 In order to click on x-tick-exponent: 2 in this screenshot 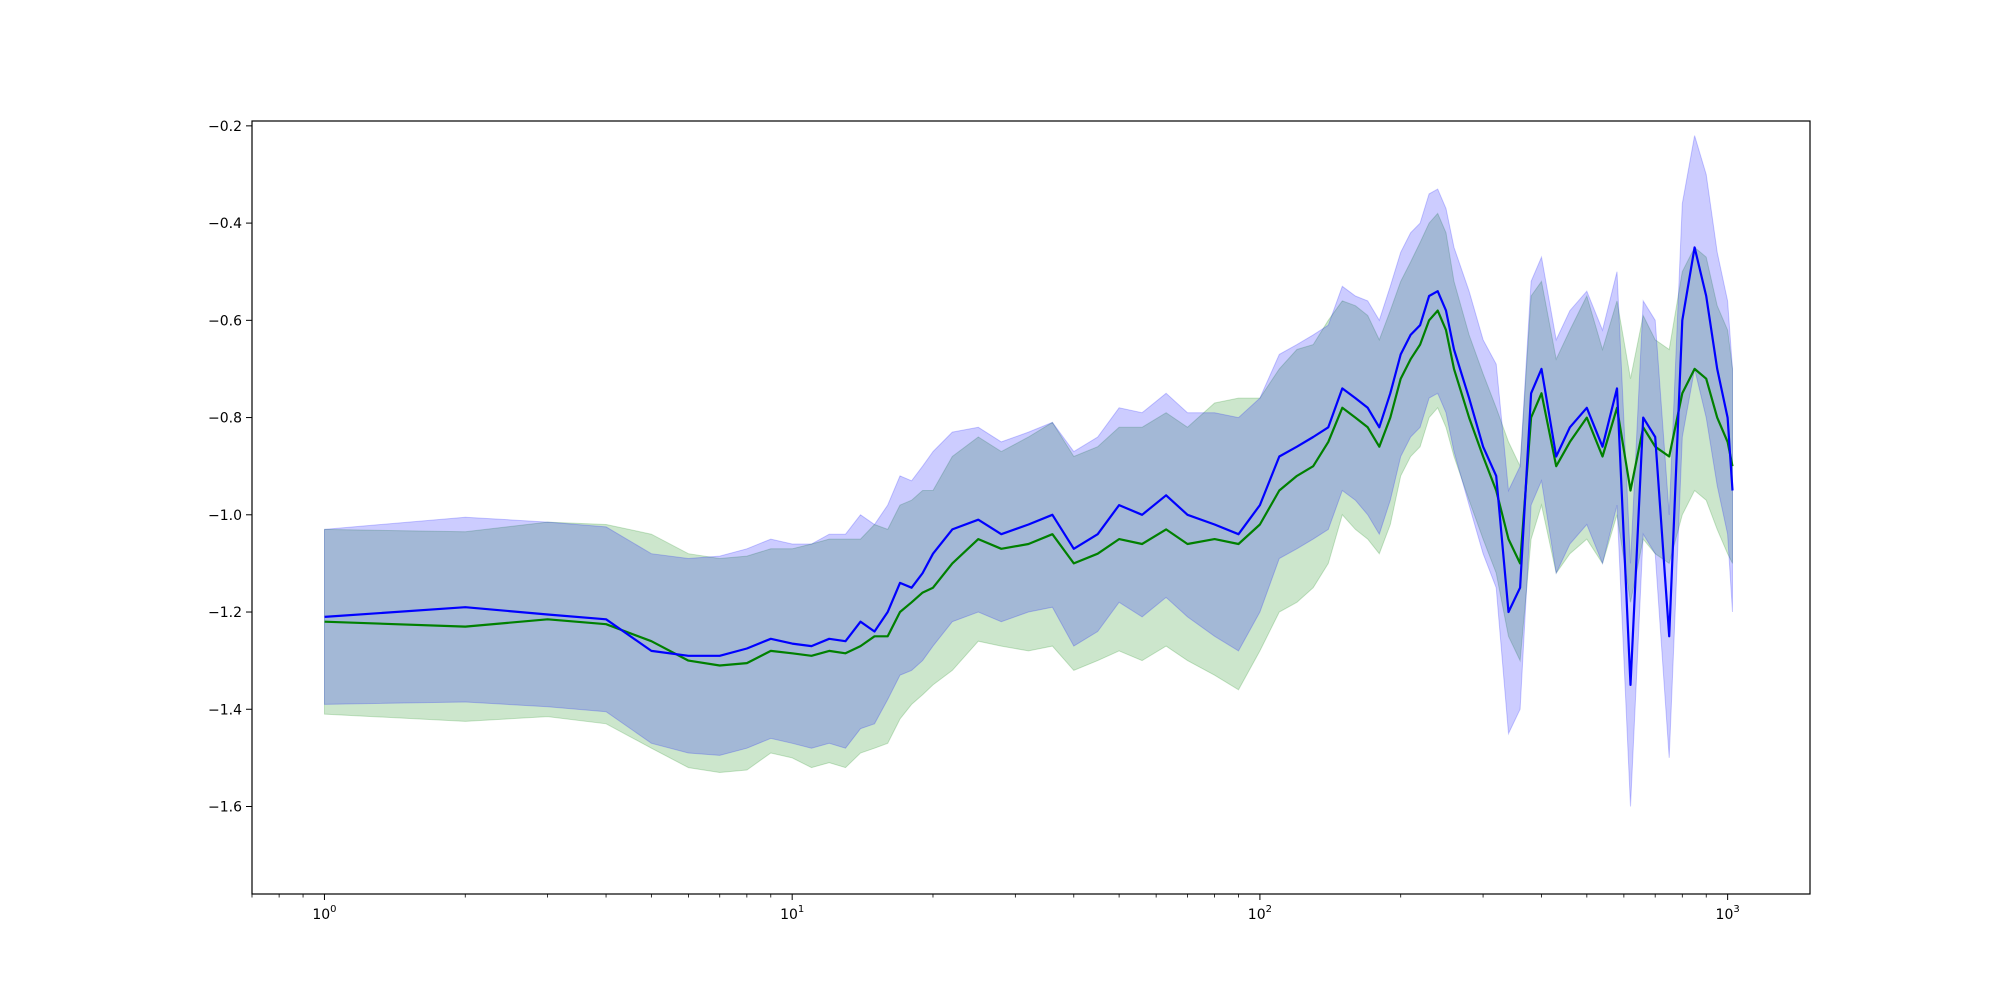, I will do `click(1269, 909)`.